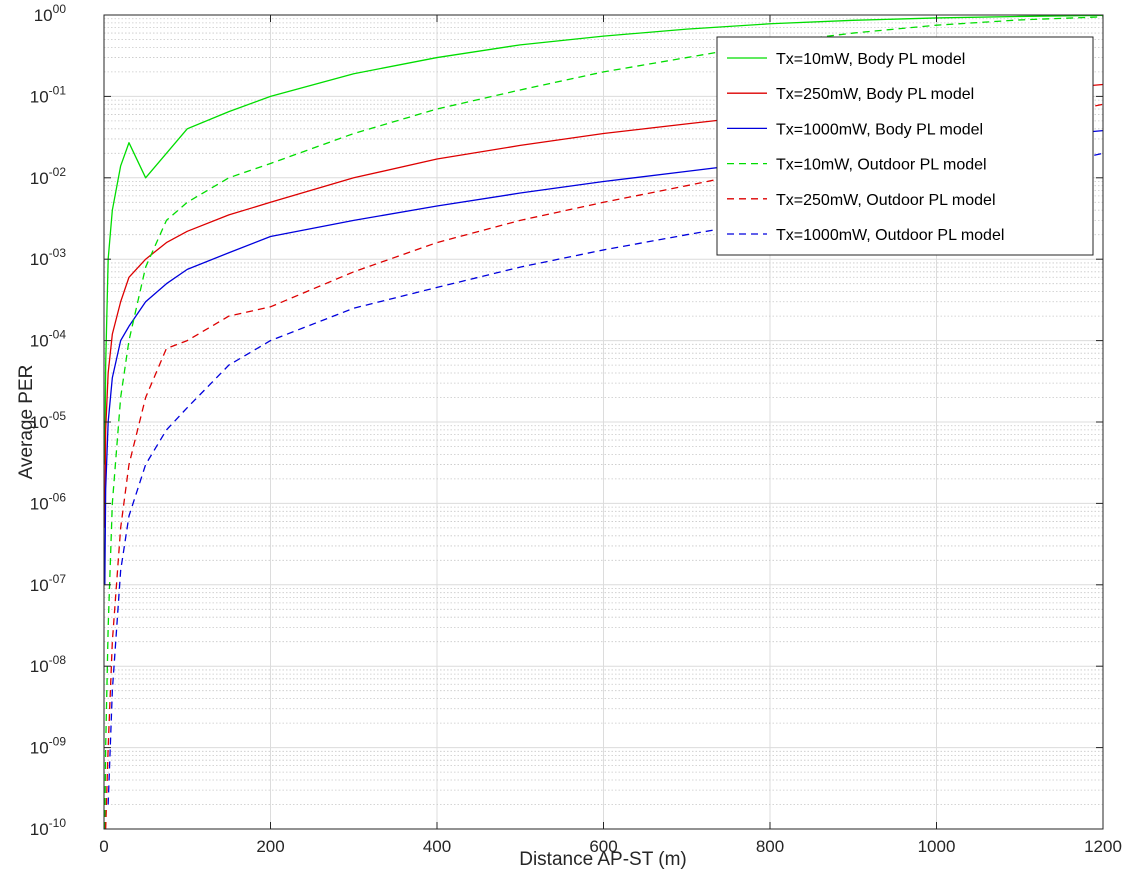  Describe the element at coordinates (48, 501) in the screenshot. I see `y-tick-label: 10-06` at that location.